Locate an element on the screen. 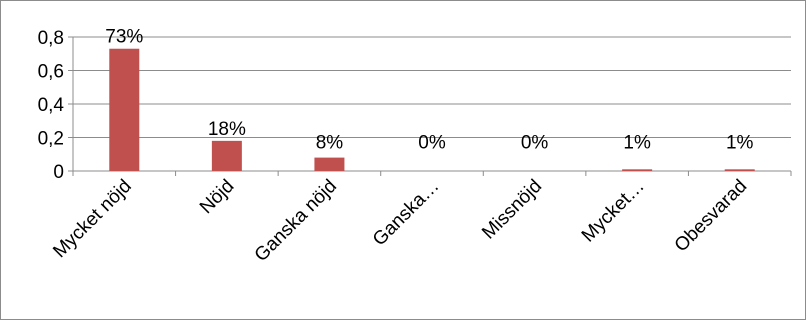  category-label: Obesvarad is located at coordinates (711, 216).